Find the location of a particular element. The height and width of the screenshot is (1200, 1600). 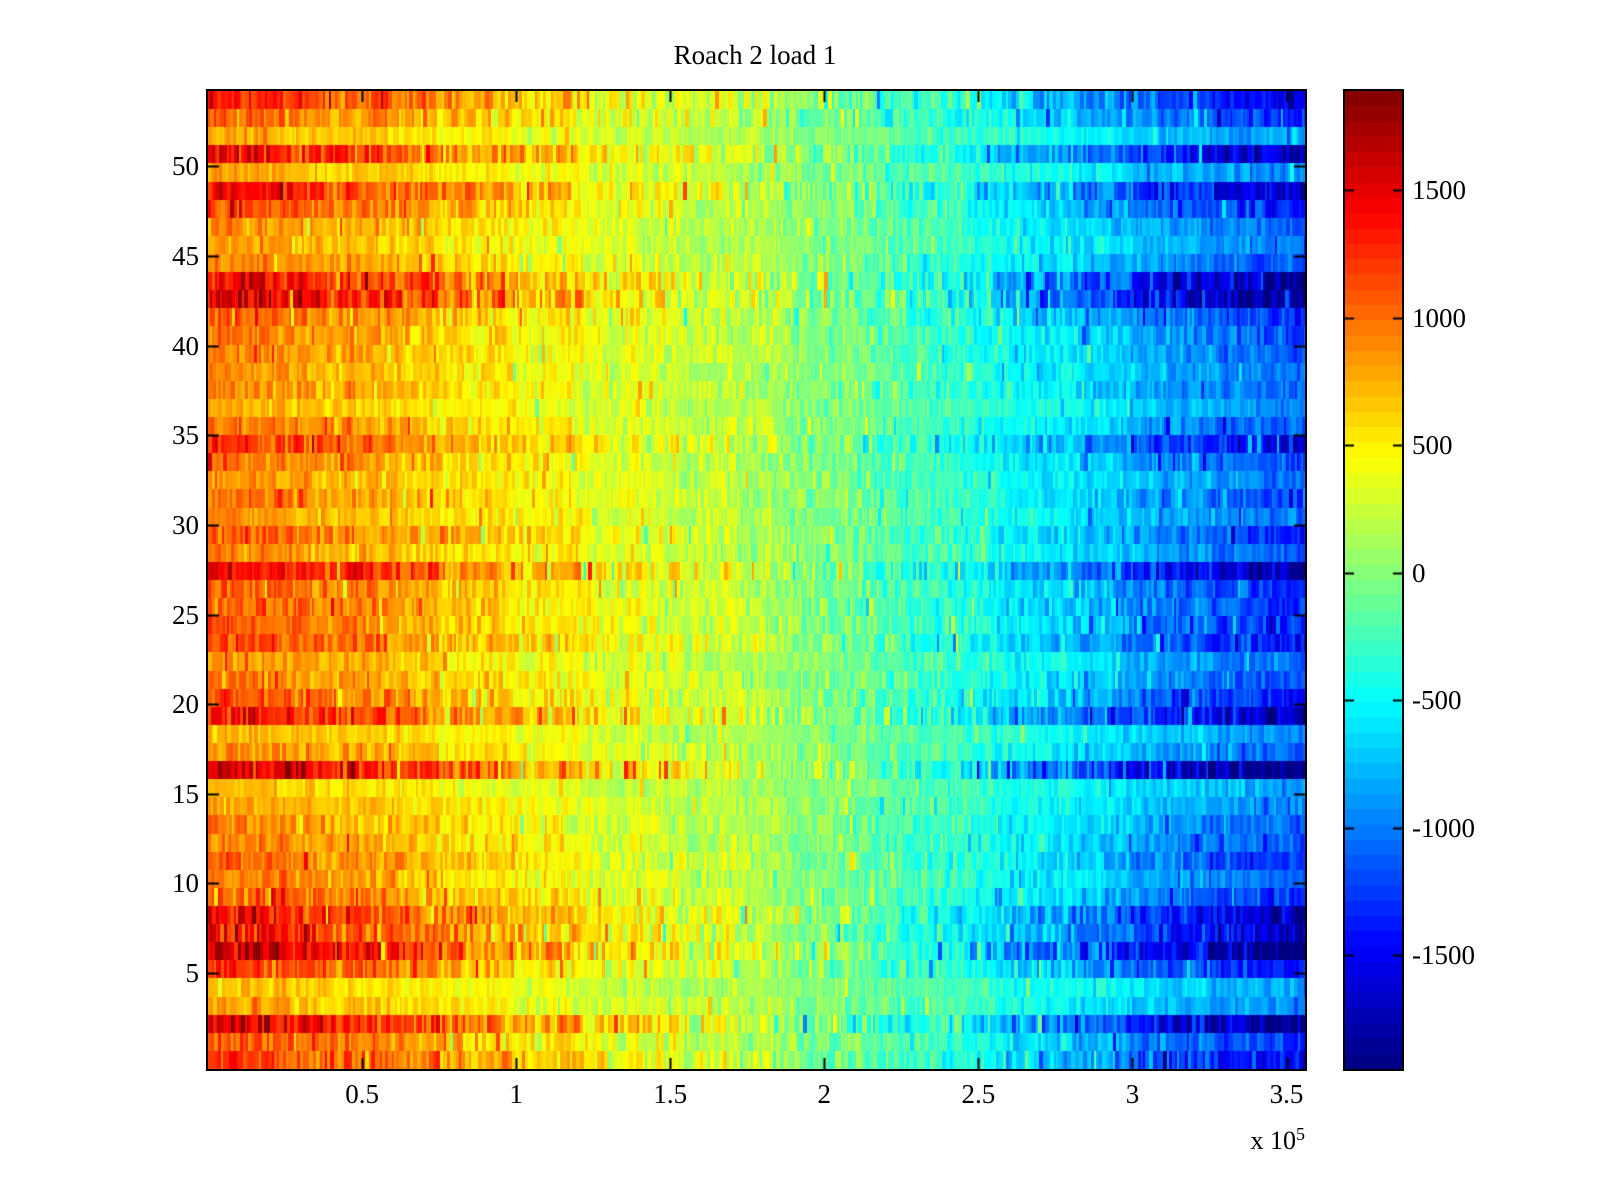

y-tick-label: 30 is located at coordinates (185, 524).